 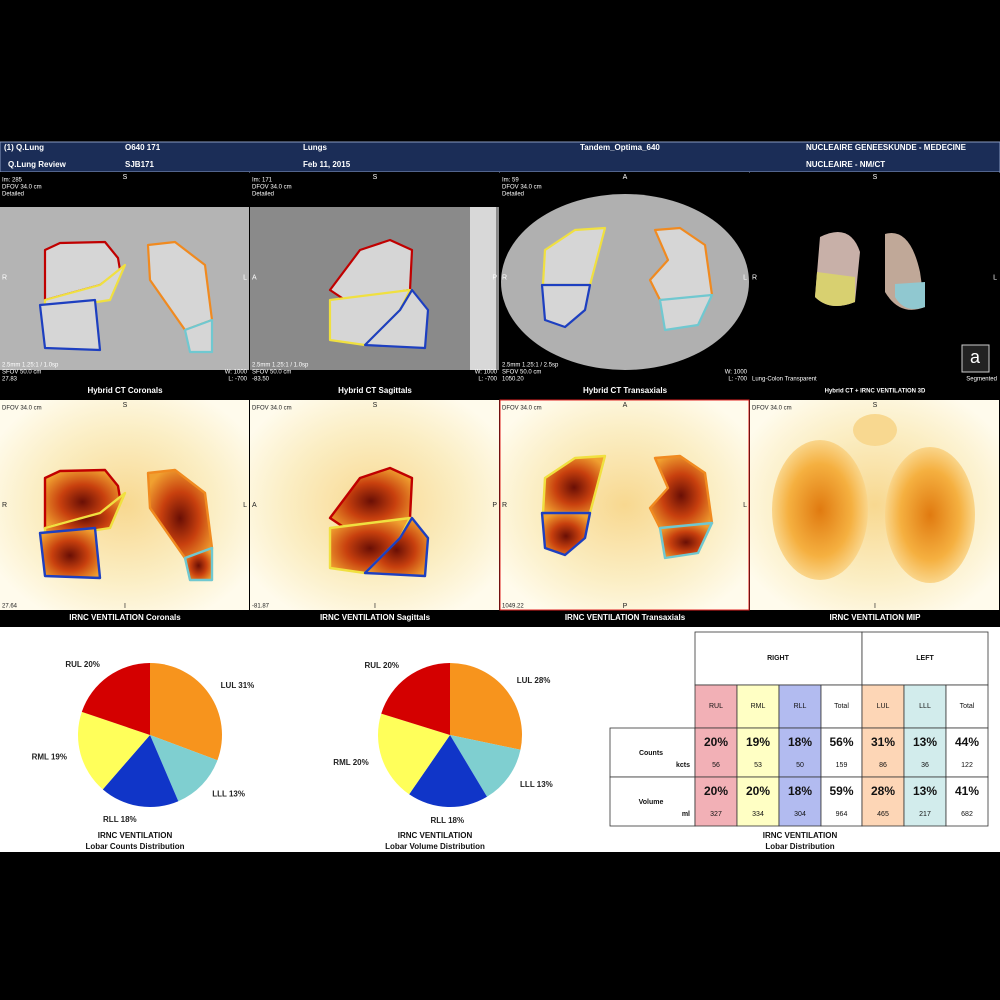 What do you see at coordinates (841, 791) in the screenshot?
I see `percent-cell: 59%` at bounding box center [841, 791].